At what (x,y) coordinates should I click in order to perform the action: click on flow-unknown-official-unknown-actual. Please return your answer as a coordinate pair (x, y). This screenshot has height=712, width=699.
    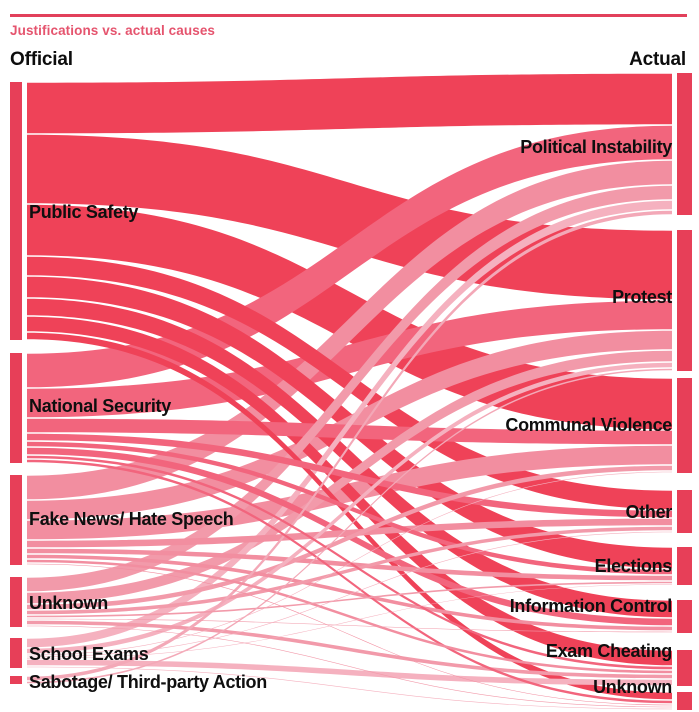
    Looking at the image, I should click on (349, 666).